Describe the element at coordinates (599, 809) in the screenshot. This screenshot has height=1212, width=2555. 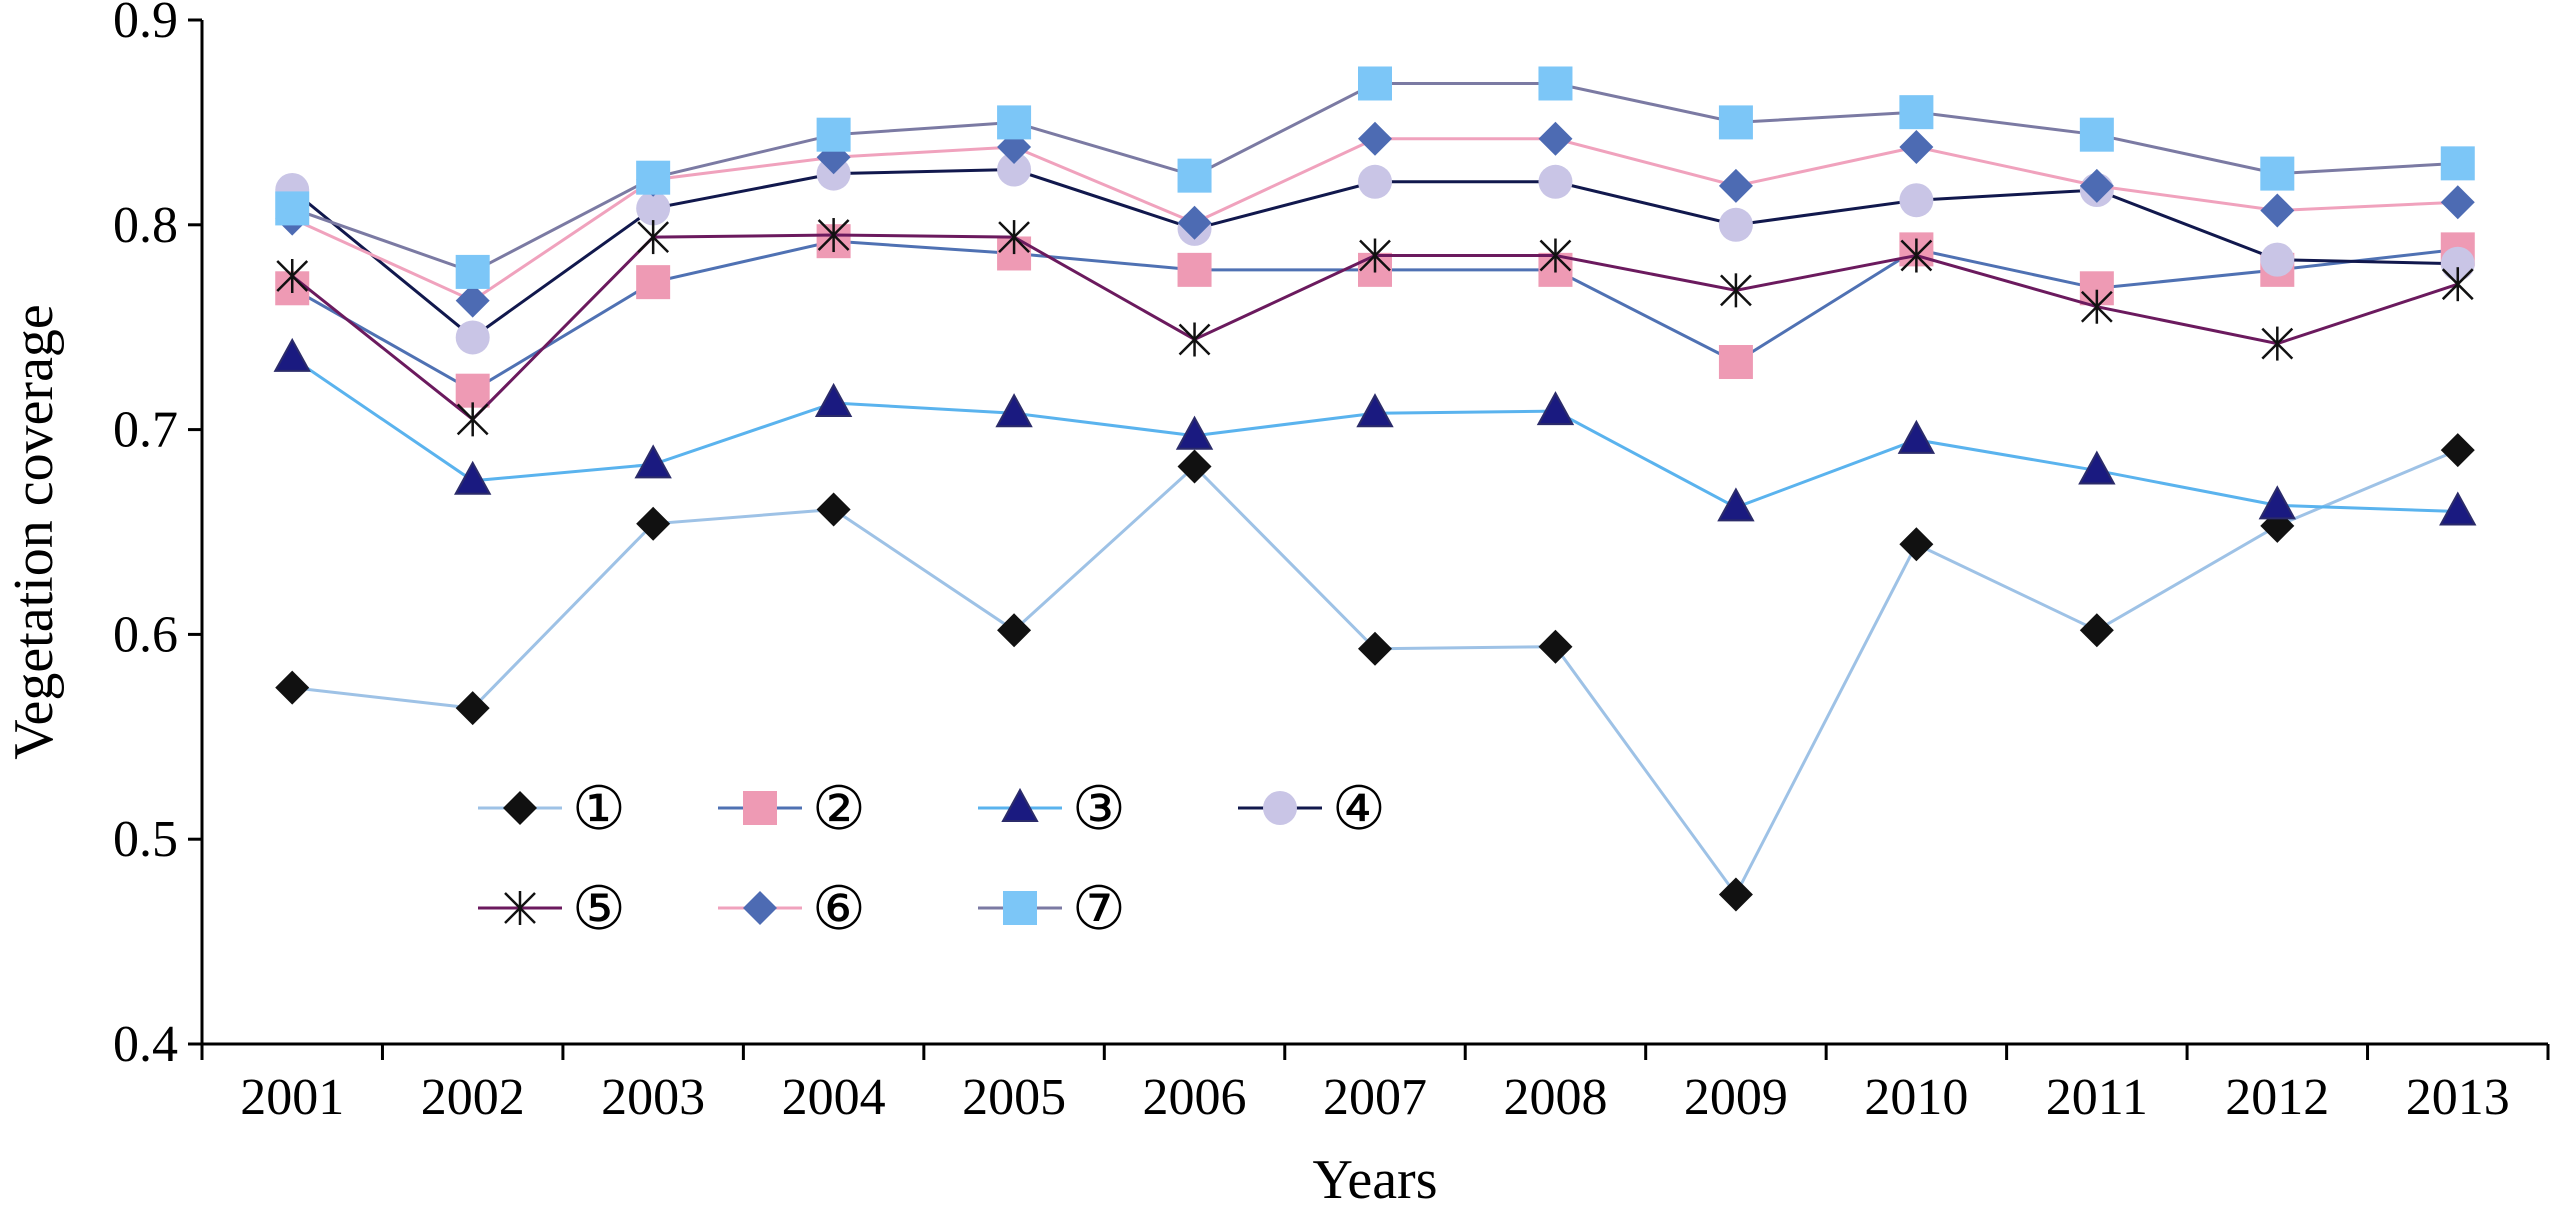
I see `legend-label: ①` at that location.